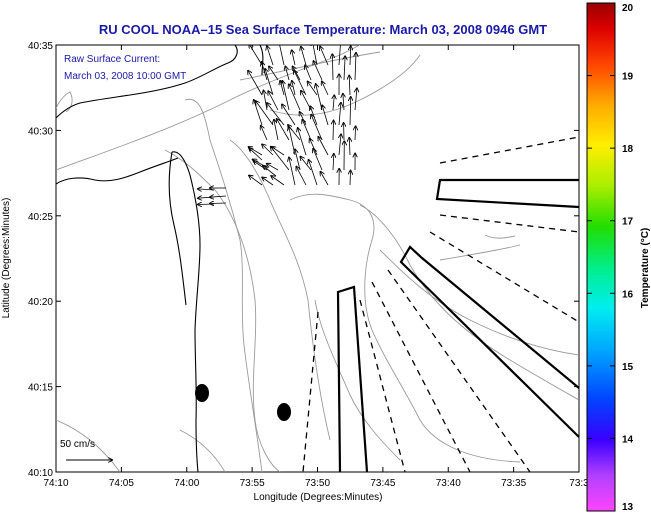 Image resolution: width=651 pixels, height=518 pixels. I want to click on colorbar-tick-label: 17, so click(628, 222).